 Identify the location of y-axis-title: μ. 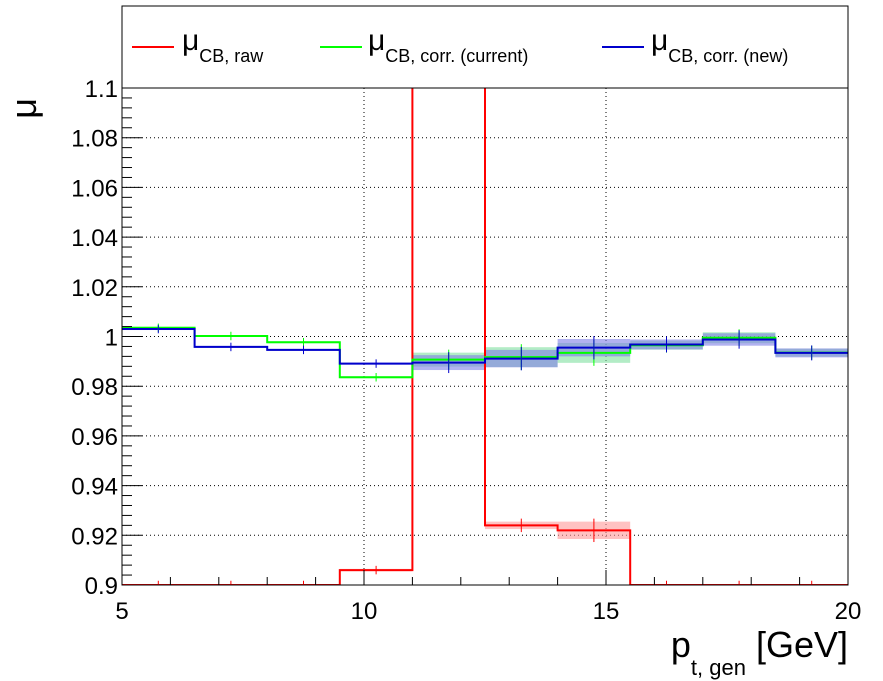
(23, 108).